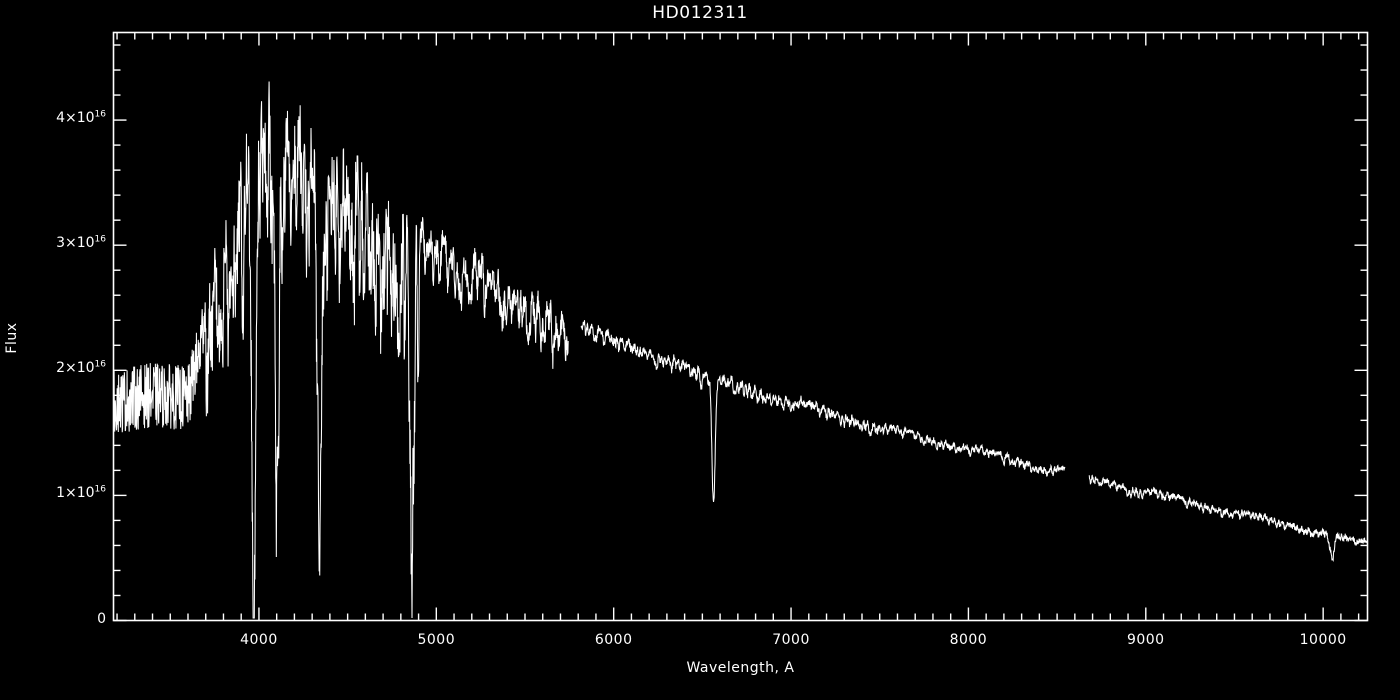 Image resolution: width=1400 pixels, height=700 pixels. What do you see at coordinates (259, 640) in the screenshot?
I see `x-tick-label: 4000` at bounding box center [259, 640].